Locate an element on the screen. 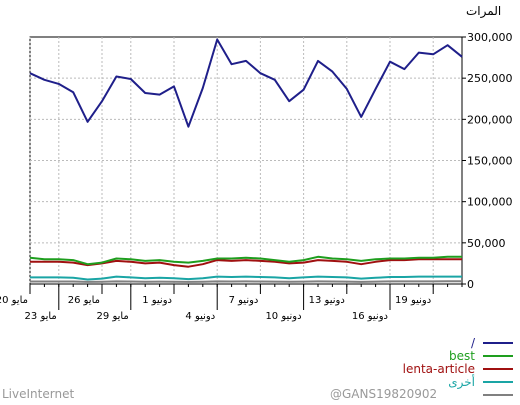 The width and height of the screenshot is (520, 405). x-tick-label: 19 دونيو is located at coordinates (413, 300).